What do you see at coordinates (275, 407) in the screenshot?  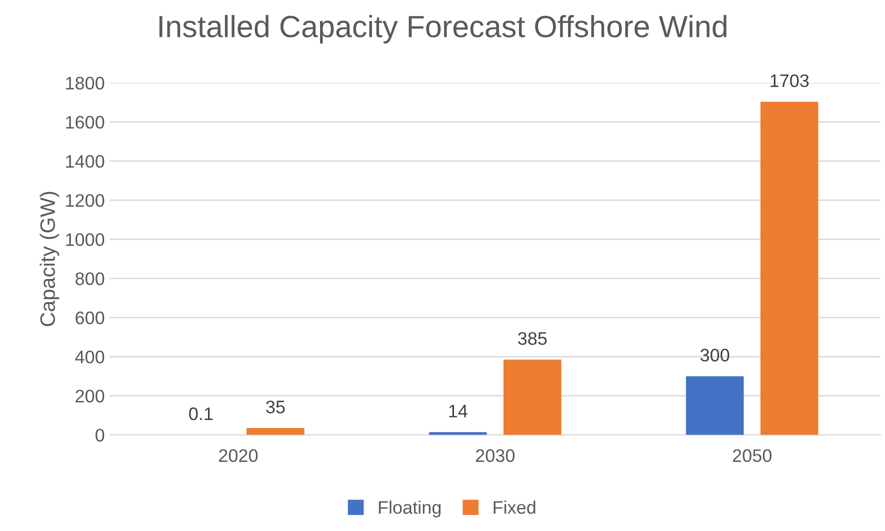 I see `data-label: 35` at bounding box center [275, 407].